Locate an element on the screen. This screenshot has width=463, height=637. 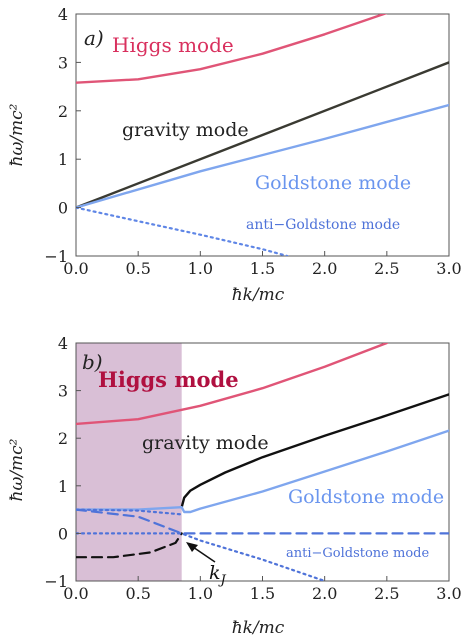
kj-subscript: J is located at coordinates (222, 580).